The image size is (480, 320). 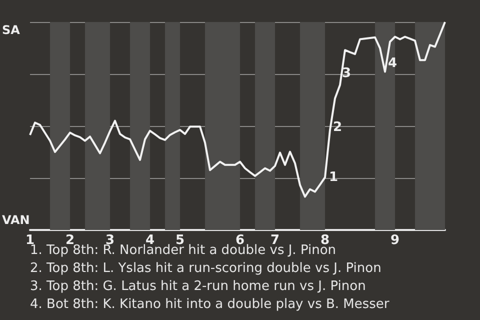 I want to click on x-tick-label: 8, so click(x=325, y=240).